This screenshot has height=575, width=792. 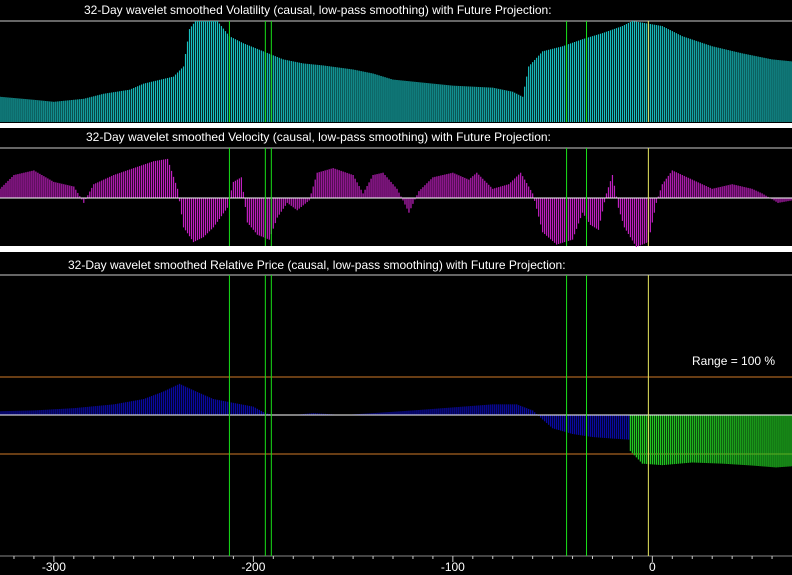 What do you see at coordinates (396, 425) in the screenshot?
I see `price-bars` at bounding box center [396, 425].